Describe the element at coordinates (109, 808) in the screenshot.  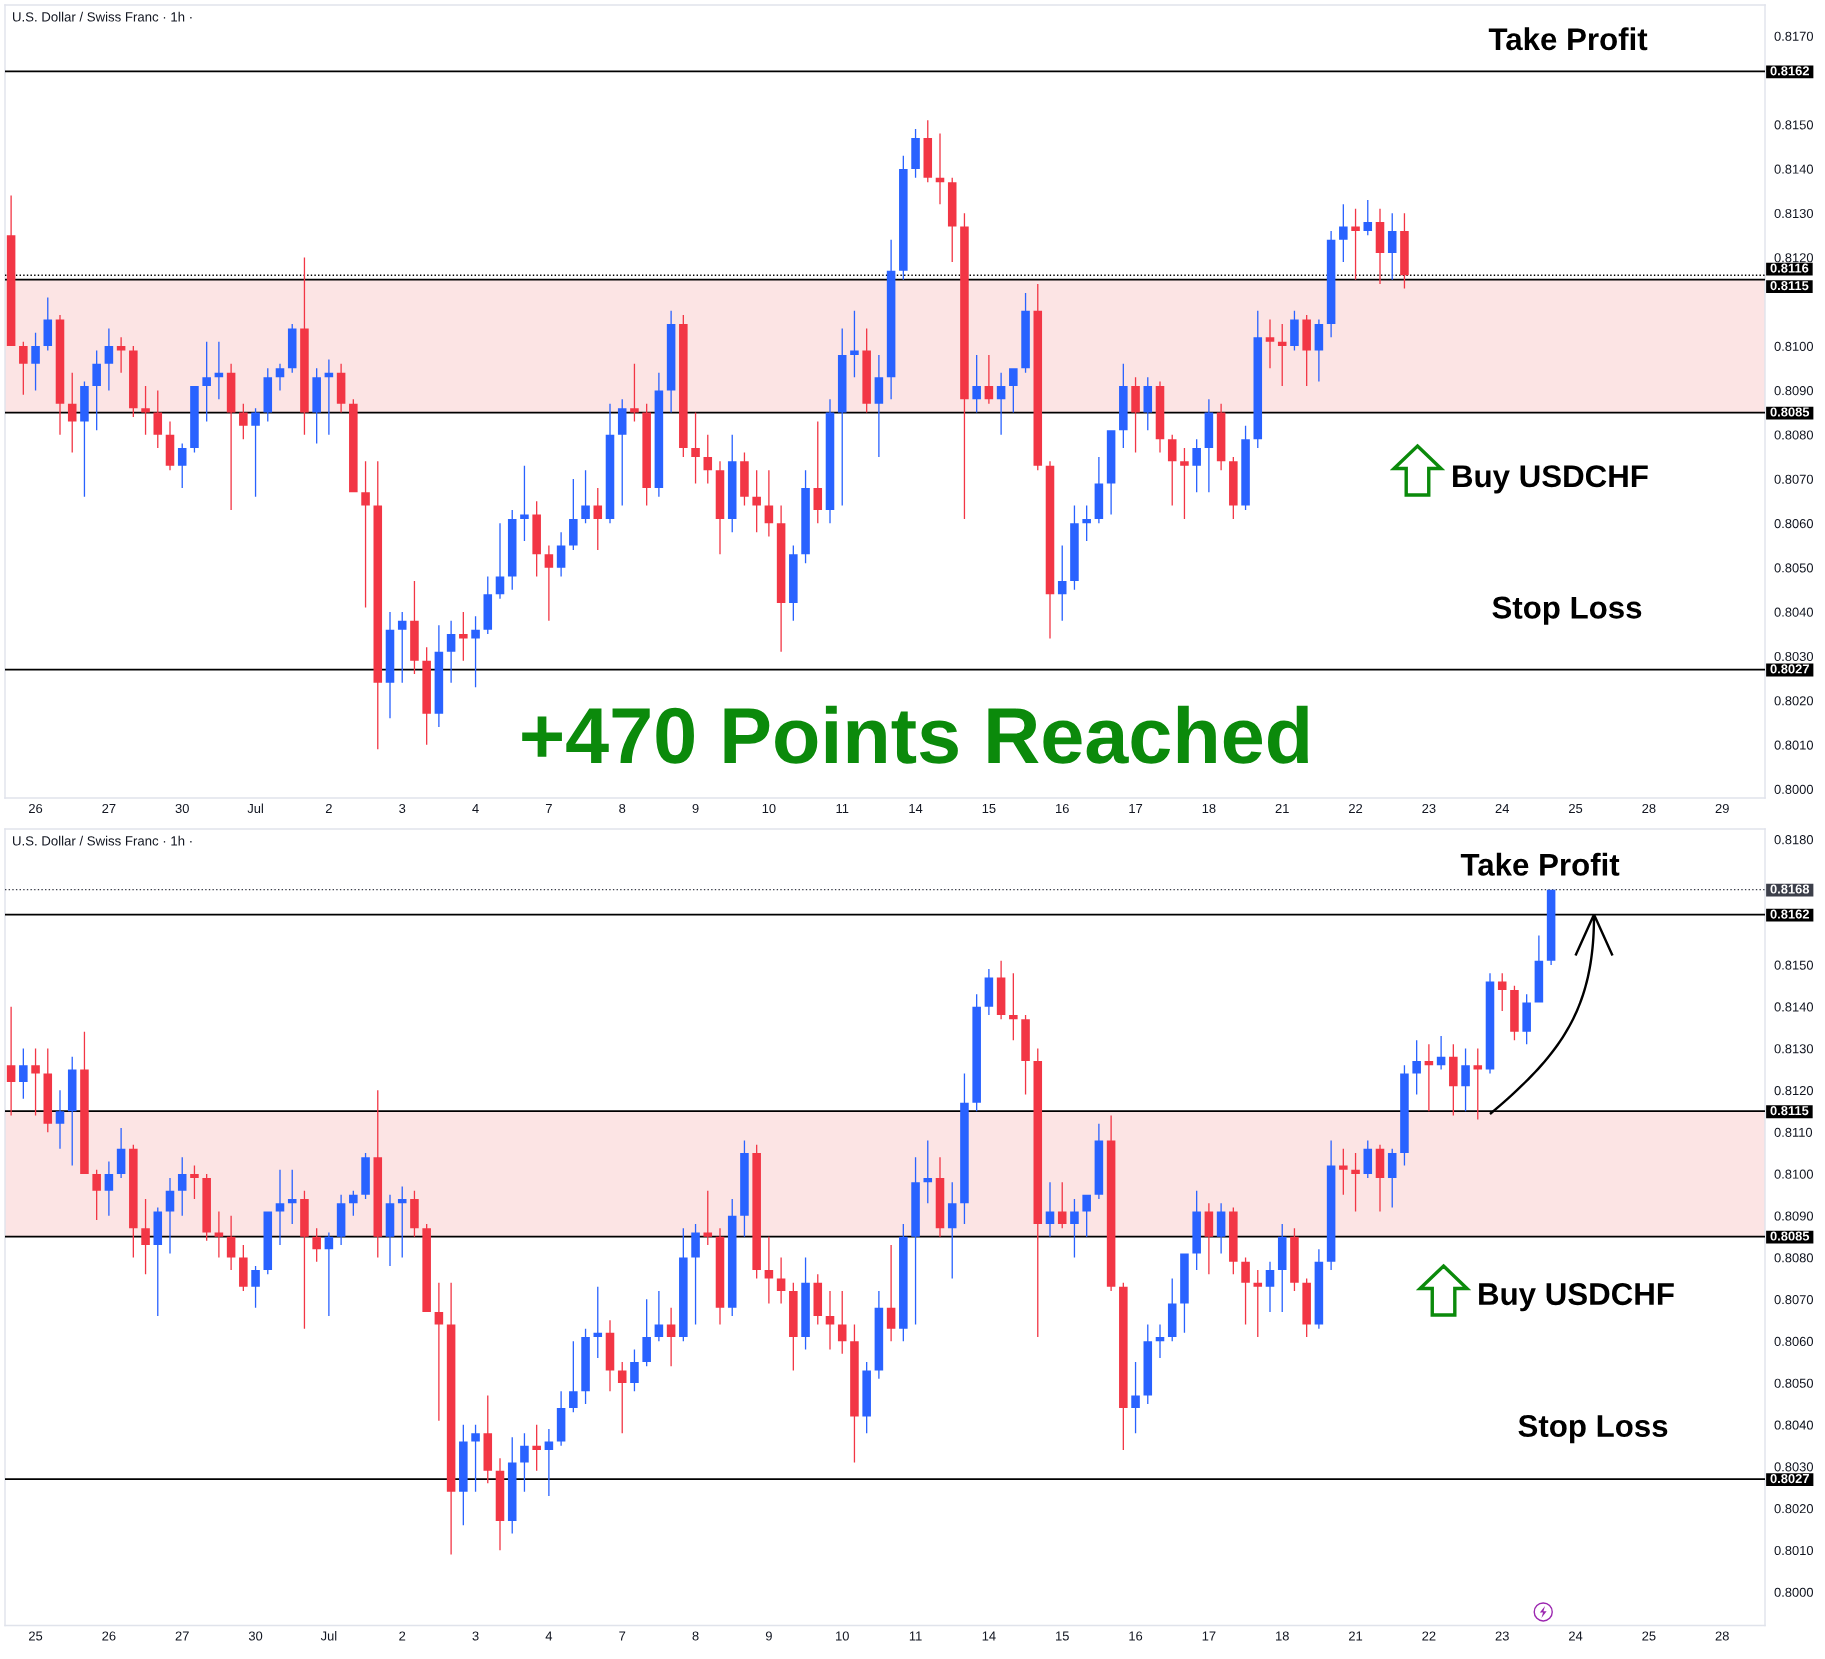
I see `x-tick-label: 27` at that location.